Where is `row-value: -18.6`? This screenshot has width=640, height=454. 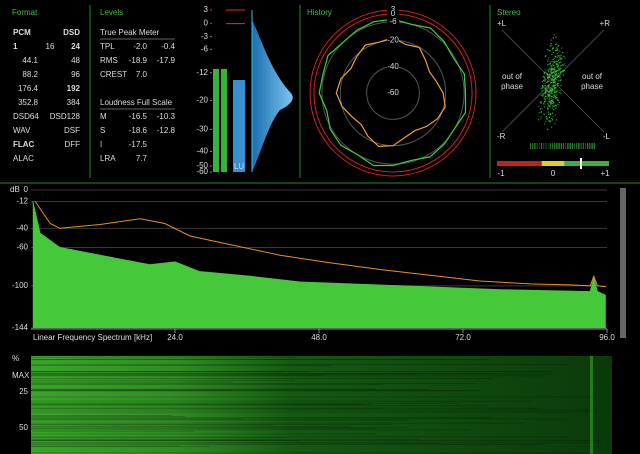
row-value: -18.6 is located at coordinates (138, 130).